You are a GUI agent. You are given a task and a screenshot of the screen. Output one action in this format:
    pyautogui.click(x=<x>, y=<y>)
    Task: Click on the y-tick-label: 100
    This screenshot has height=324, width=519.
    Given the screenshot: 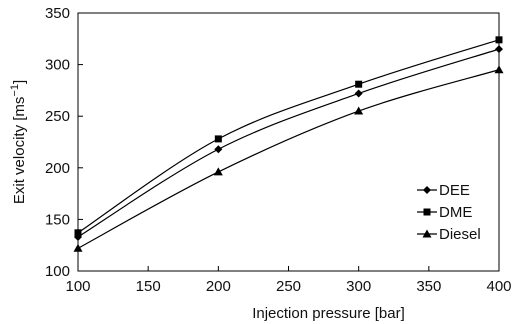 What is the action you would take?
    pyautogui.click(x=57, y=271)
    